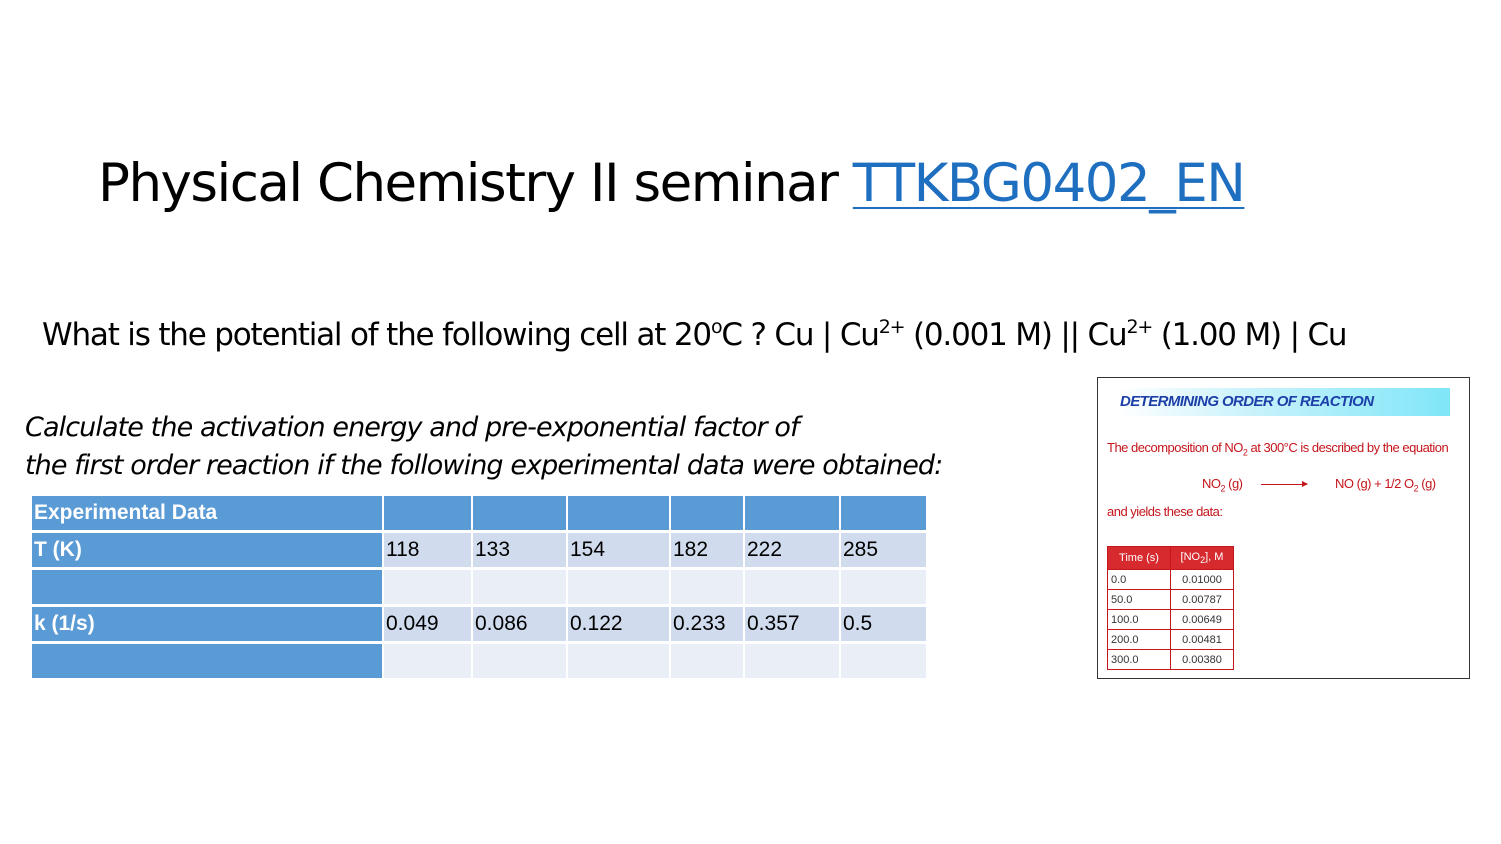 The width and height of the screenshot is (1501, 844). Describe the element at coordinates (1170, 599) in the screenshot. I see `table-row: 50.0 0.00787` at that location.